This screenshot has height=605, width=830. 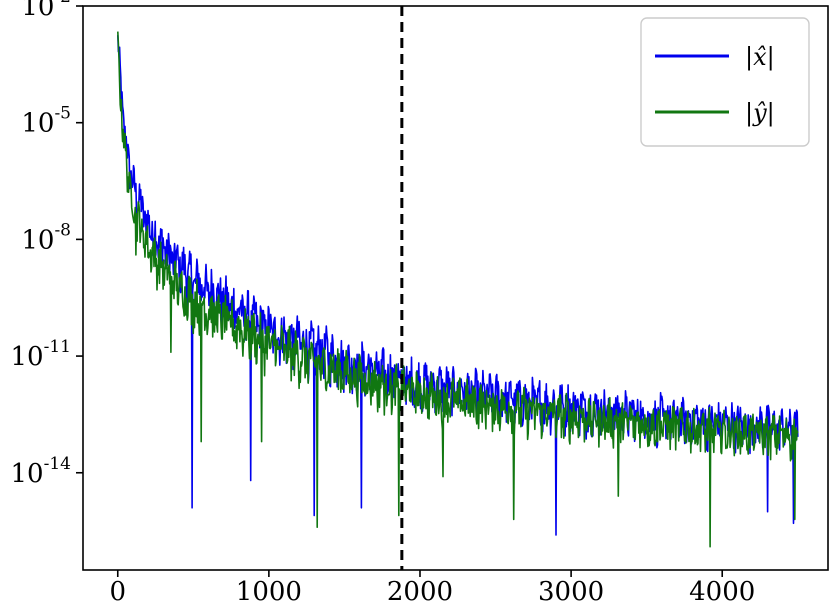 What do you see at coordinates (46, 237) in the screenshot?
I see `y-tick-label: 10⁻⁸` at bounding box center [46, 237].